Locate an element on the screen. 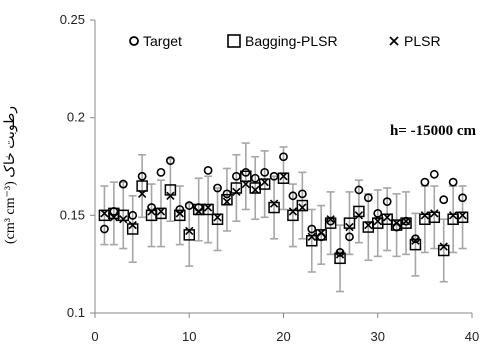  legend-item-plsr: PLSR is located at coordinates (415, 41).